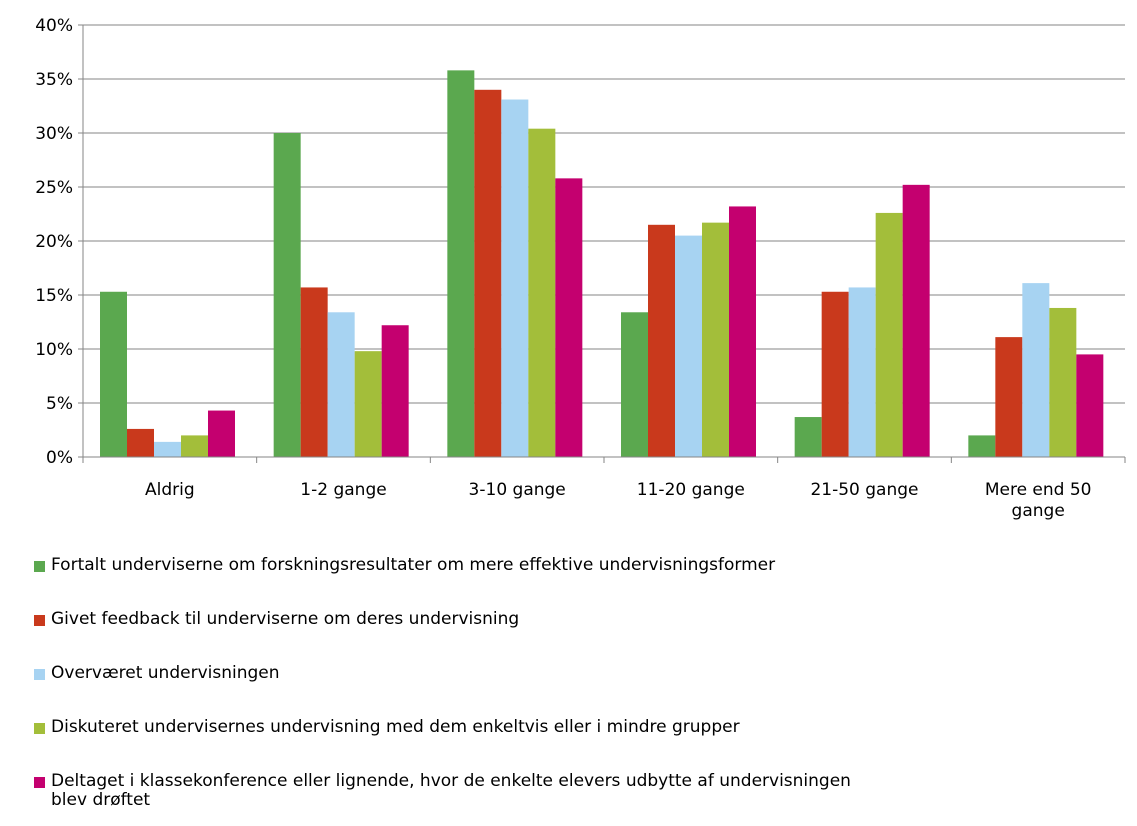  I want to click on y-tick-label: 20%, so click(54, 242).